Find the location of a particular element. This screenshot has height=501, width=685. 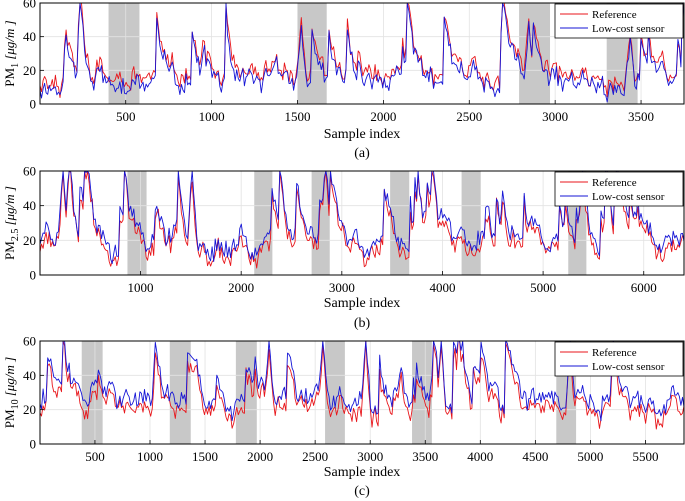

y-label-subscript: 10 is located at coordinates (15, 404).